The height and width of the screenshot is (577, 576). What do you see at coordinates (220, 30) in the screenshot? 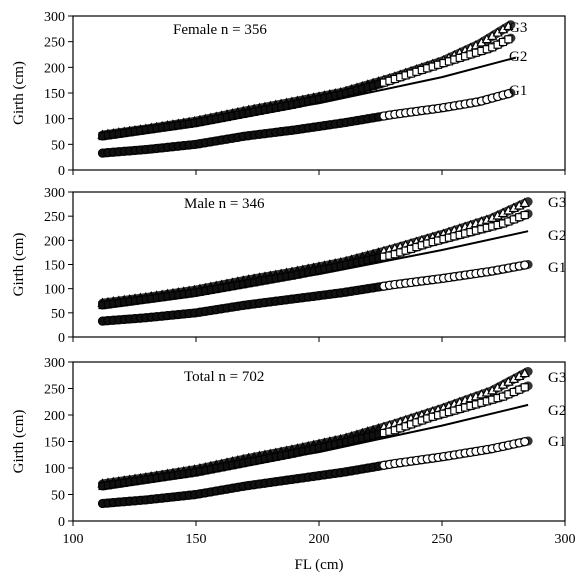
I see `panel-annotation: Female n = 356` at bounding box center [220, 30].